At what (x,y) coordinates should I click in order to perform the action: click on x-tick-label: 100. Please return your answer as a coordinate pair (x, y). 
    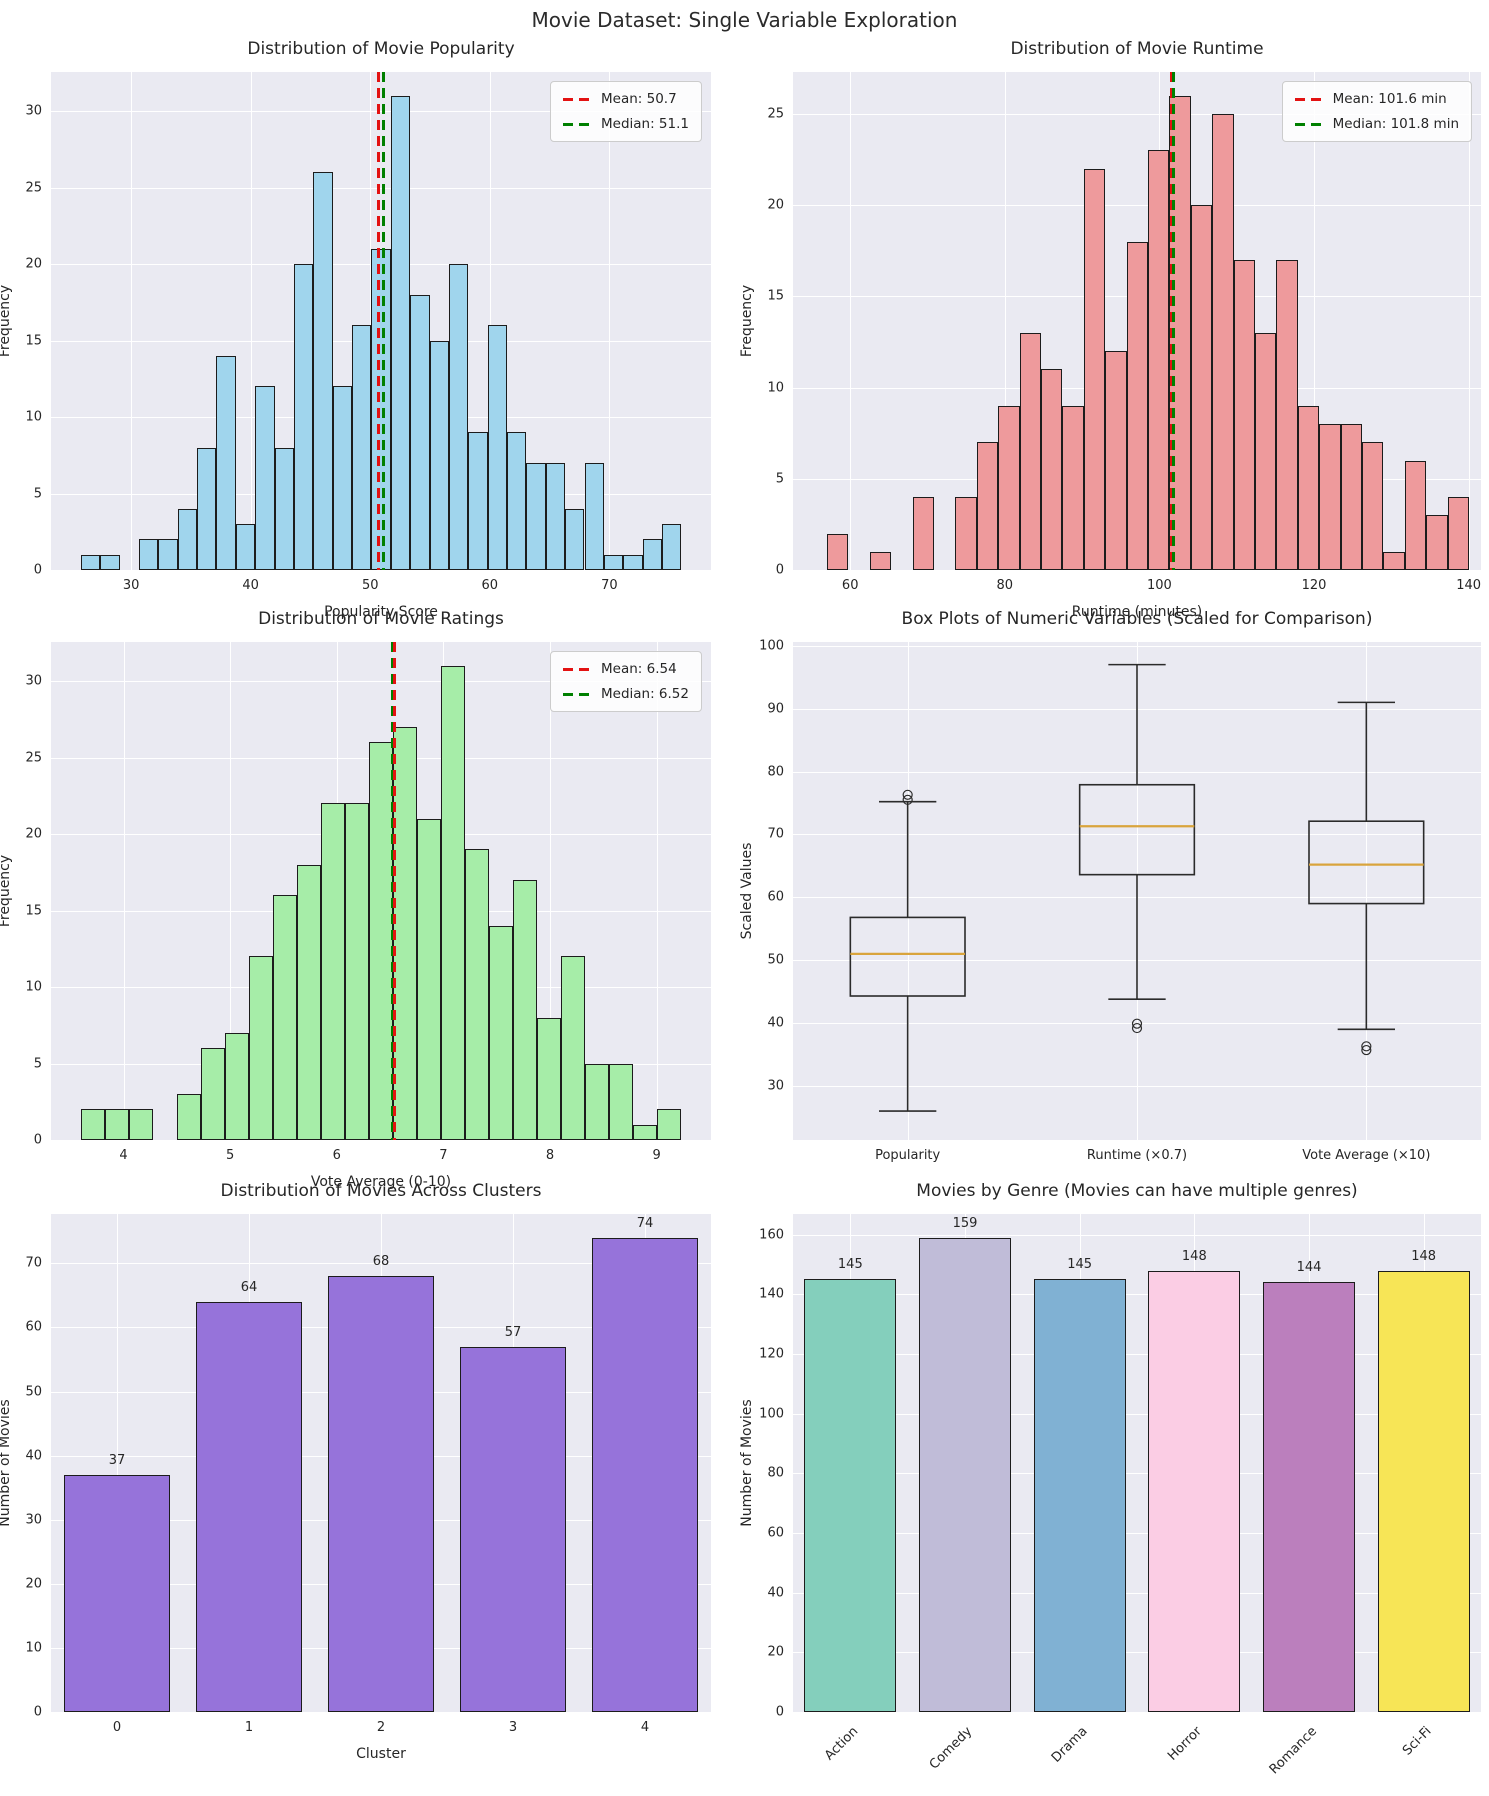
    Looking at the image, I should click on (1159, 585).